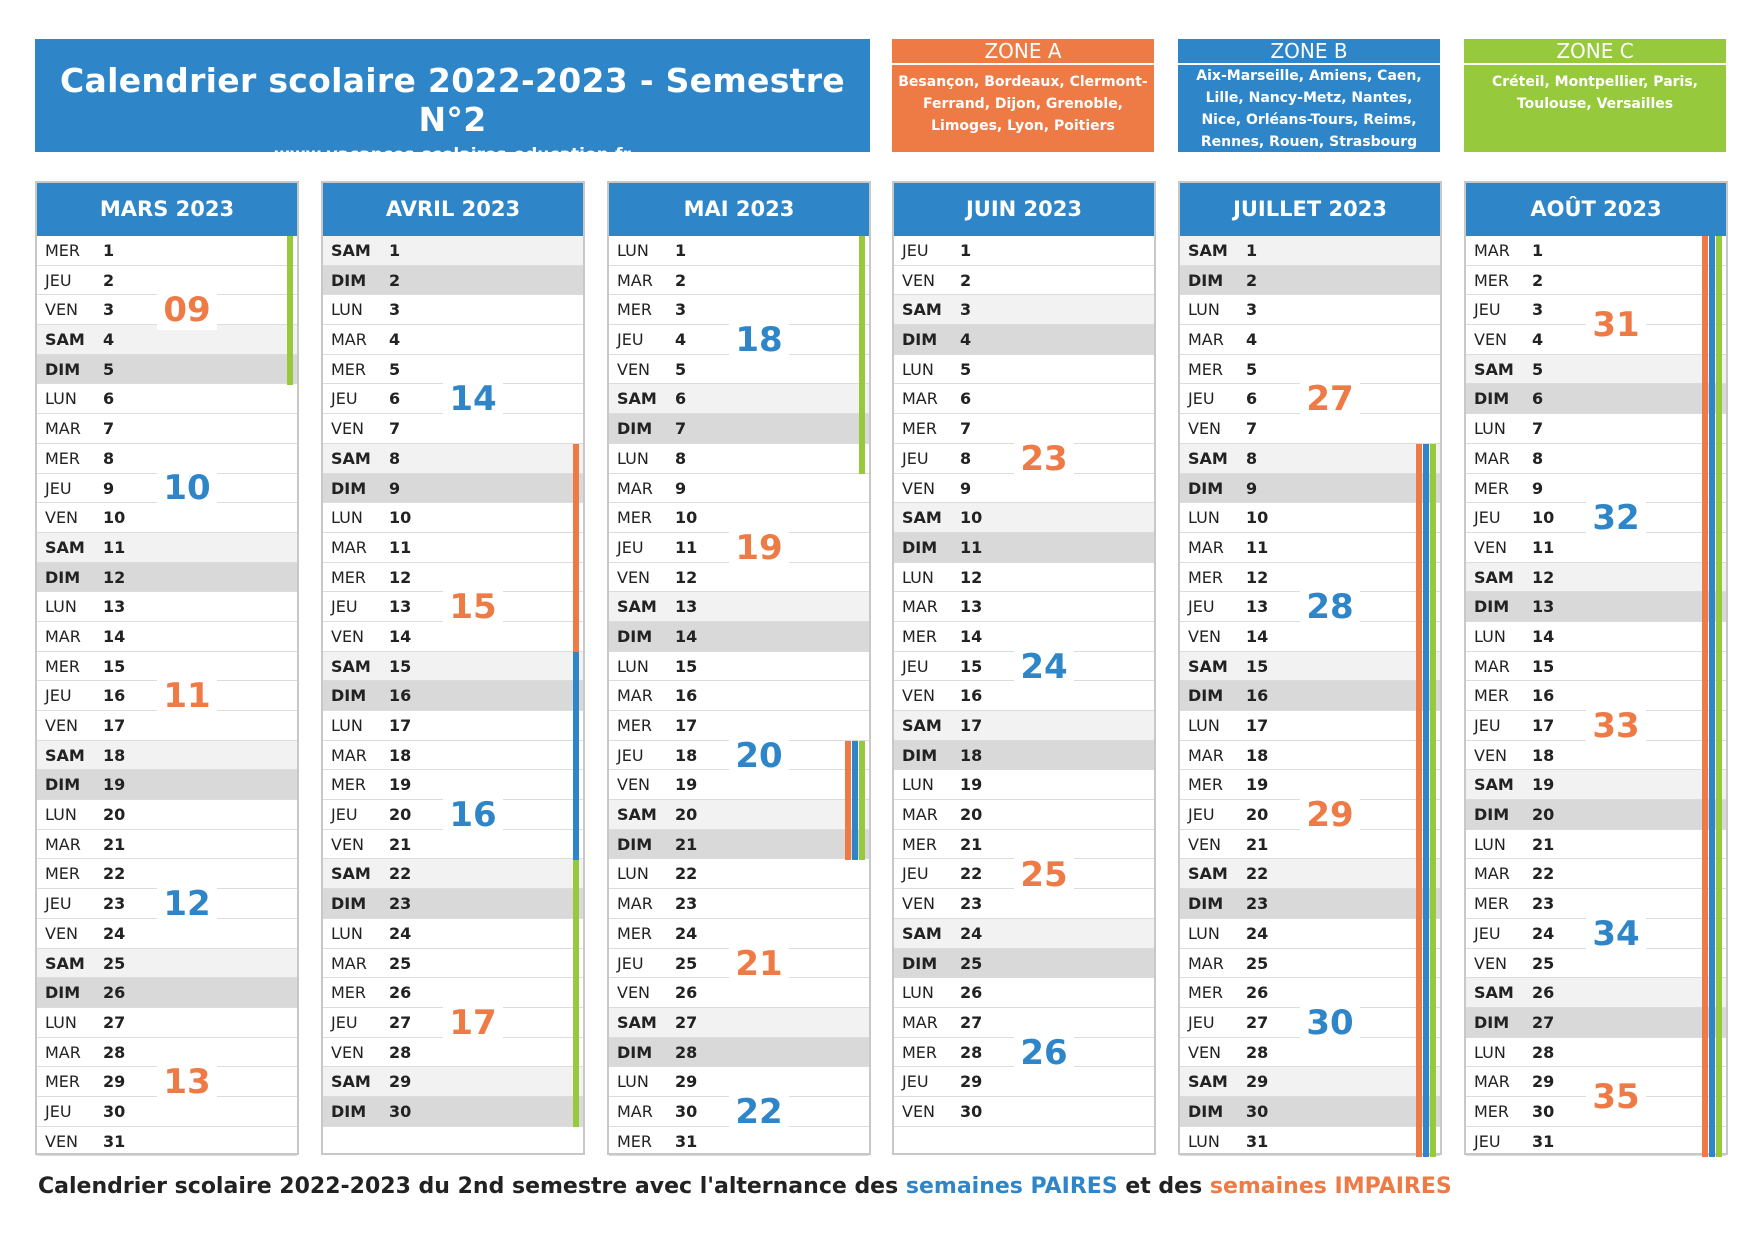 The width and height of the screenshot is (1754, 1240). I want to click on day-row: DIM 2, so click(453, 280).